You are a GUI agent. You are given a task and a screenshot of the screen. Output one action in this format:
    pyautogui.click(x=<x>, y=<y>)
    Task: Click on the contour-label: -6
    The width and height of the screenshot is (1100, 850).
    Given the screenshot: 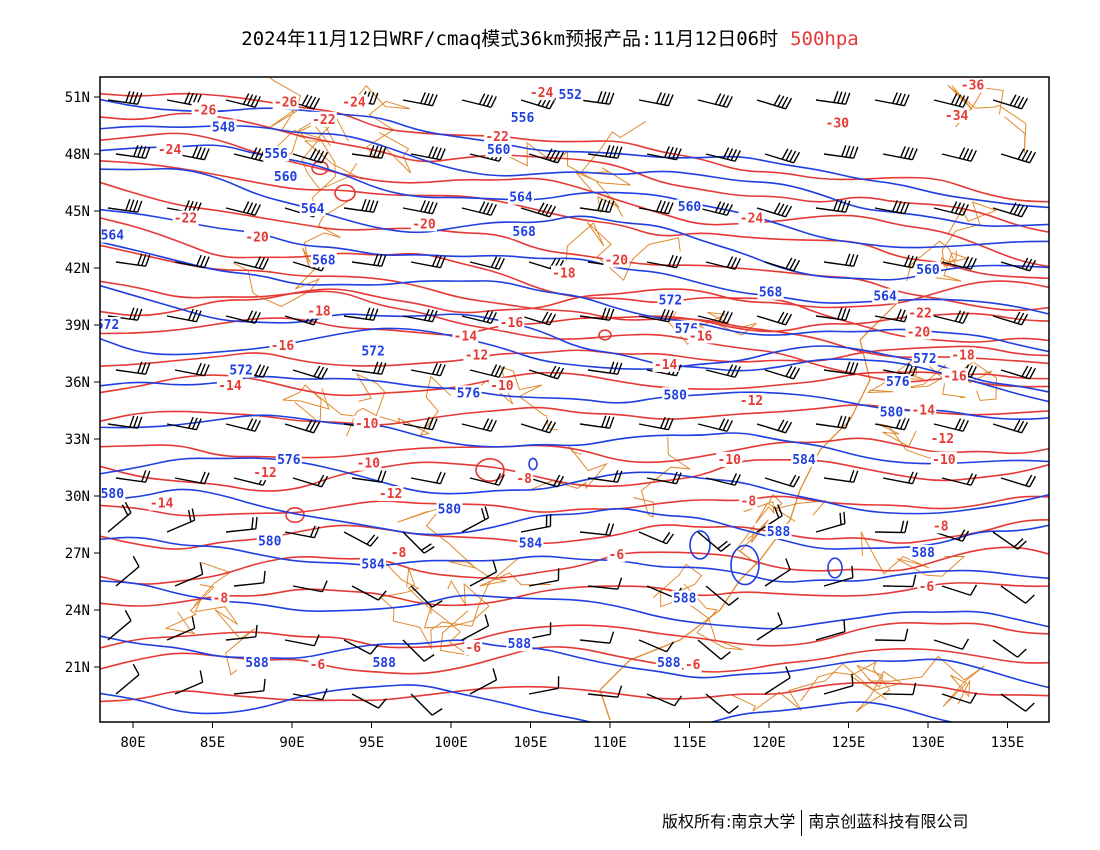 What is the action you would take?
    pyautogui.click(x=693, y=665)
    